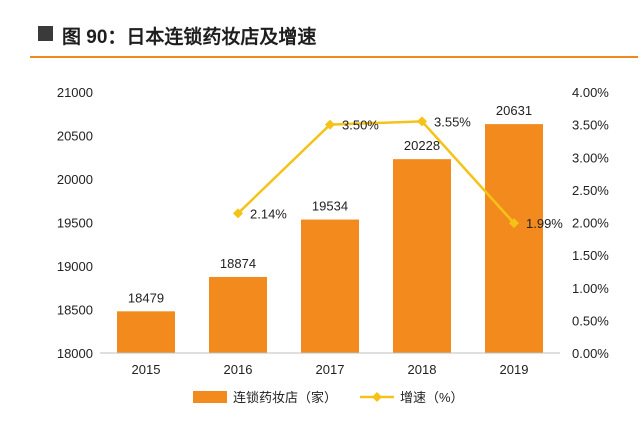 The height and width of the screenshot is (433, 641). Describe the element at coordinates (75, 353) in the screenshot. I see `y-left-tick-label: 18000` at that location.